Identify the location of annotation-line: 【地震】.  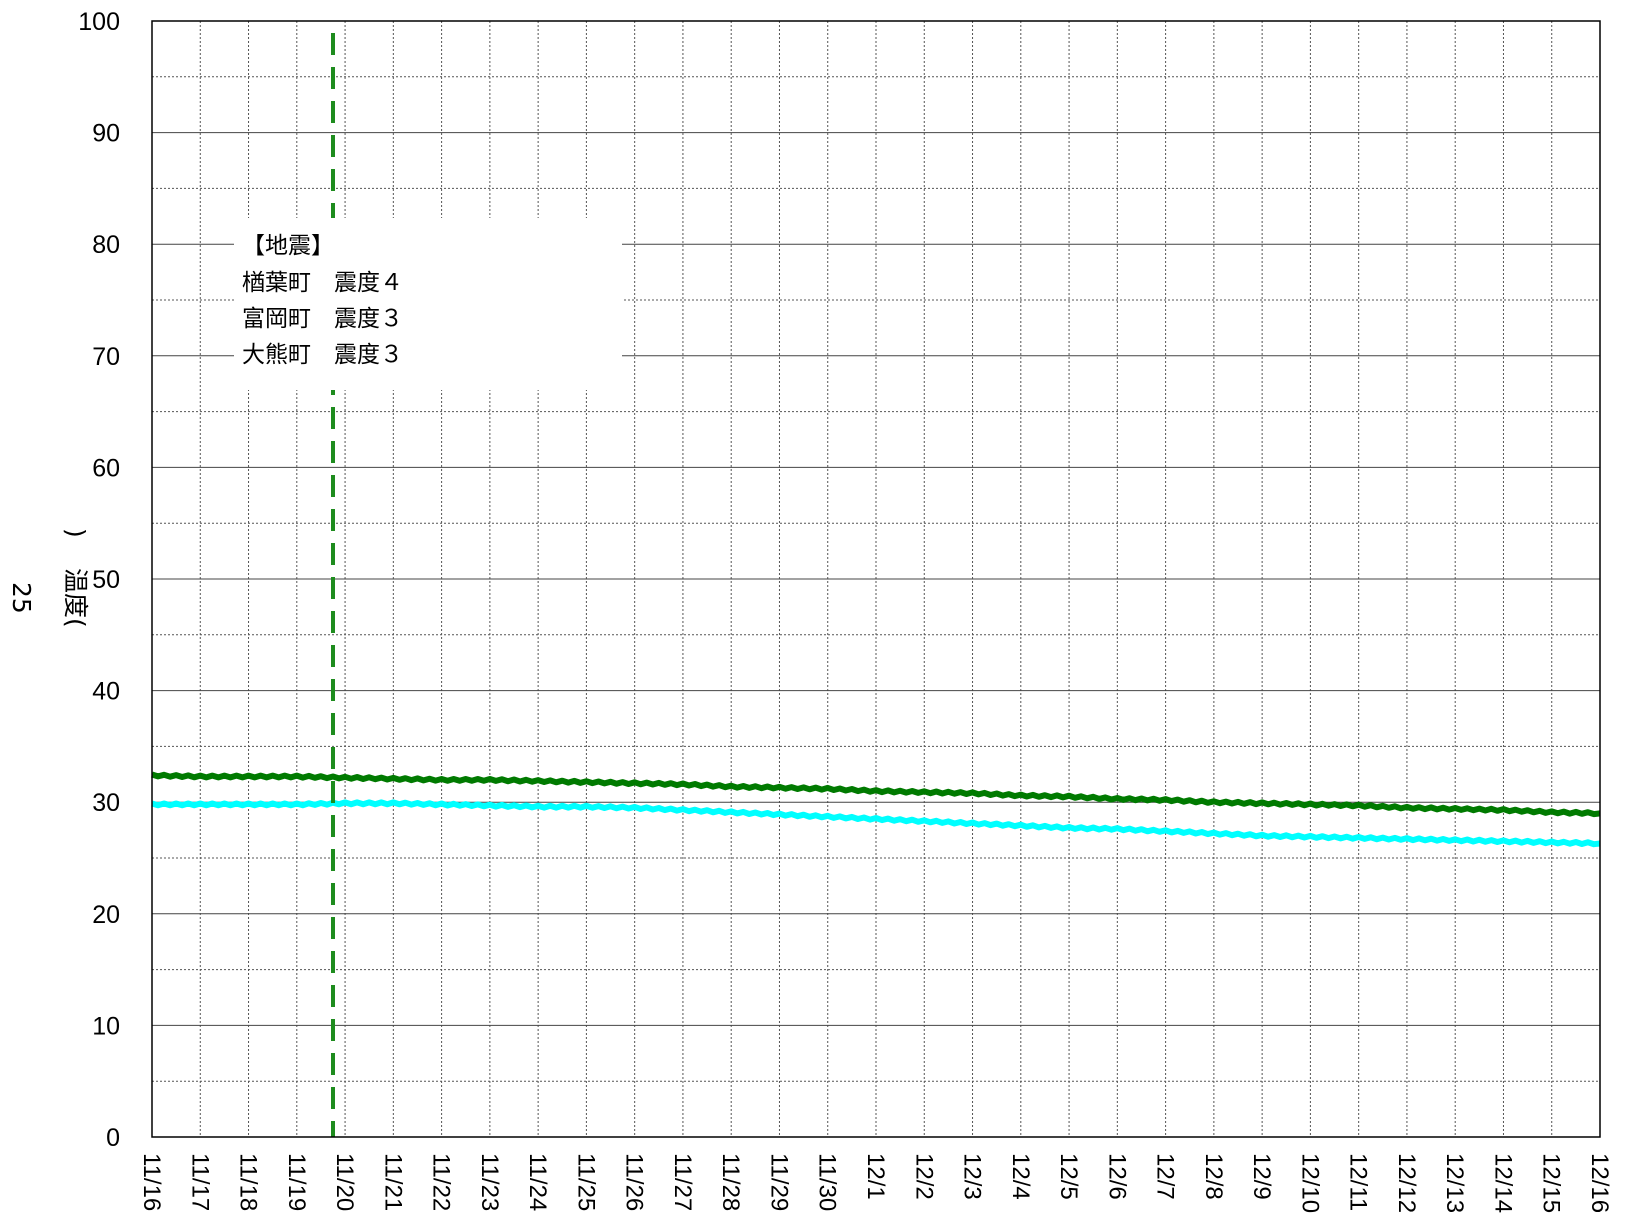
(288, 246).